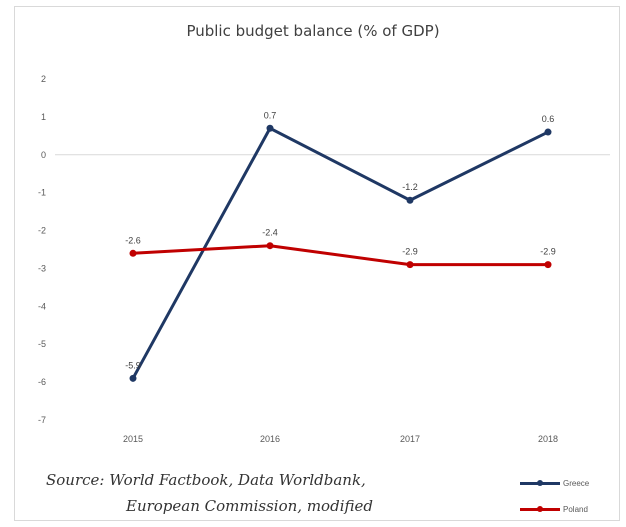 The height and width of the screenshot is (527, 626). Describe the element at coordinates (270, 233) in the screenshot. I see `data-label: -2.4` at that location.